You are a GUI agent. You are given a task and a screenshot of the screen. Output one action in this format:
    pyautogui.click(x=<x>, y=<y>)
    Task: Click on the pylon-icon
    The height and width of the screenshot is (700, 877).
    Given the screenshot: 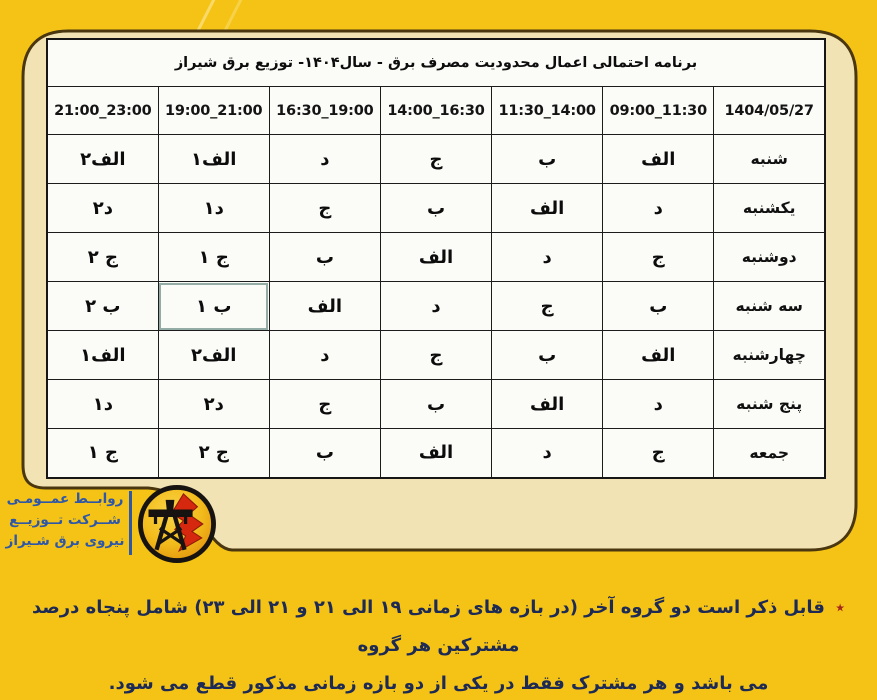 What is the action you would take?
    pyautogui.click(x=170, y=525)
    